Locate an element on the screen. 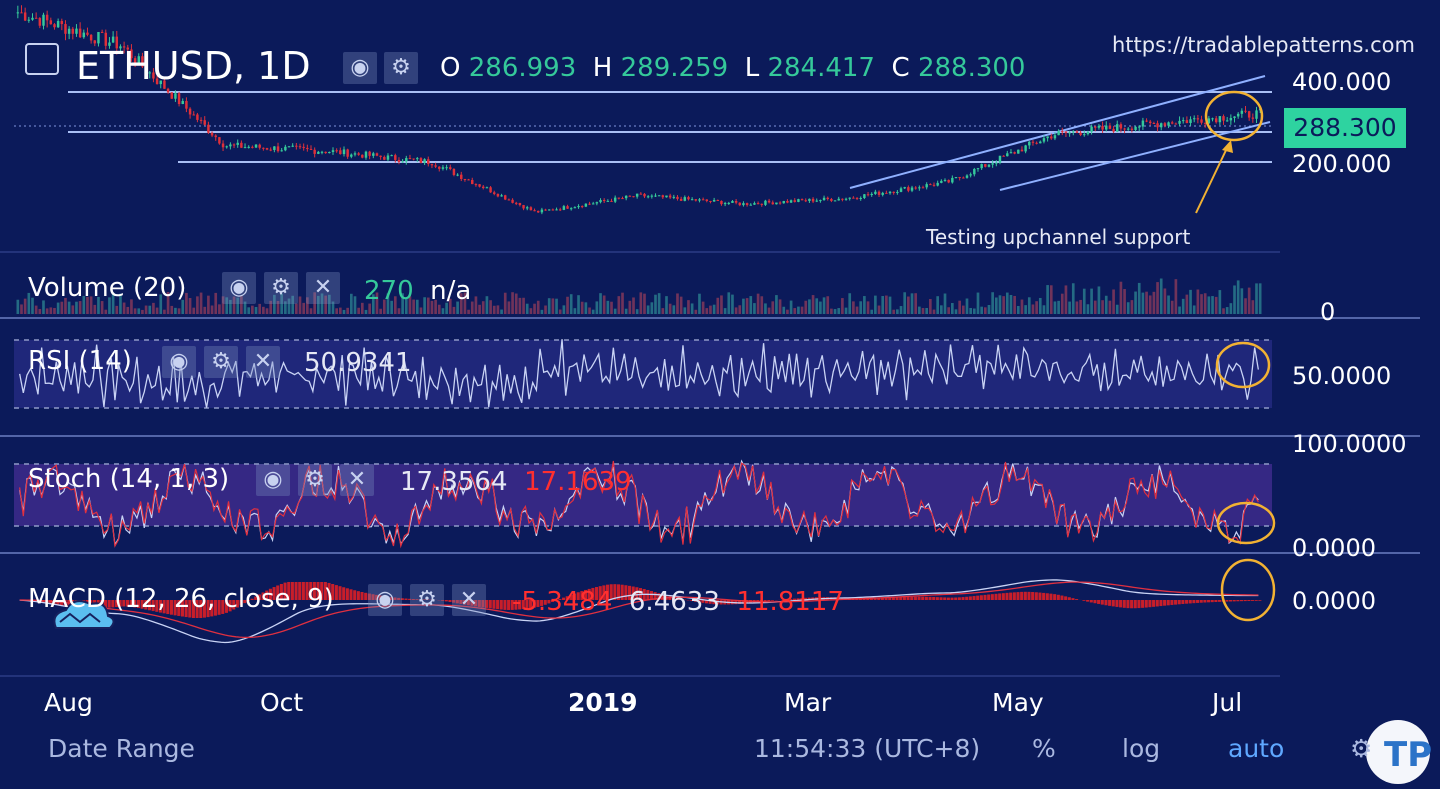  log-toggle: log is located at coordinates (1141, 748).